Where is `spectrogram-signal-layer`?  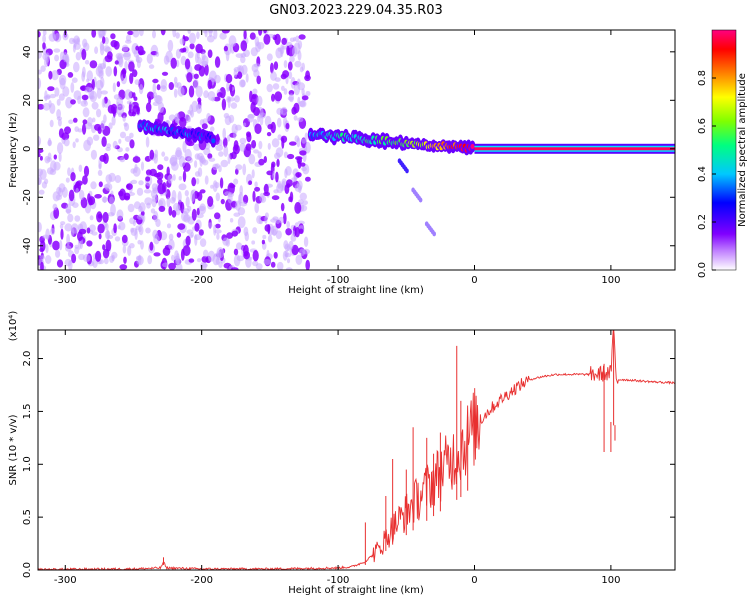 spectrogram-signal-layer is located at coordinates (406, 178).